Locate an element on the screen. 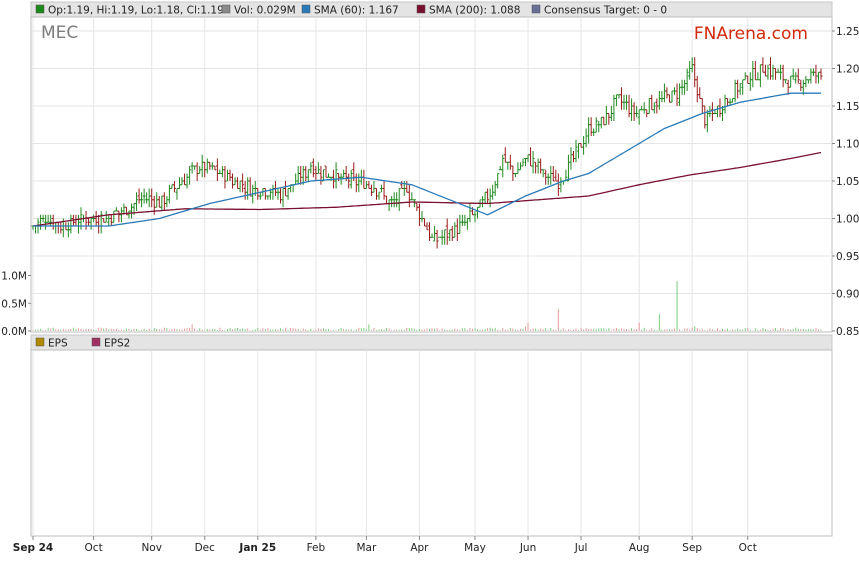 The width and height of the screenshot is (859, 570). price-tick-label: 0.85 is located at coordinates (847, 332).